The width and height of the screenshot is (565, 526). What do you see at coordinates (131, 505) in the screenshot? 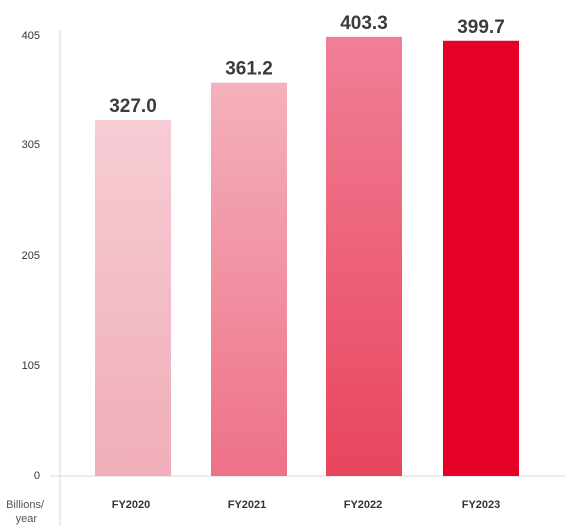
I see `x-category-label: FY2020` at bounding box center [131, 505].